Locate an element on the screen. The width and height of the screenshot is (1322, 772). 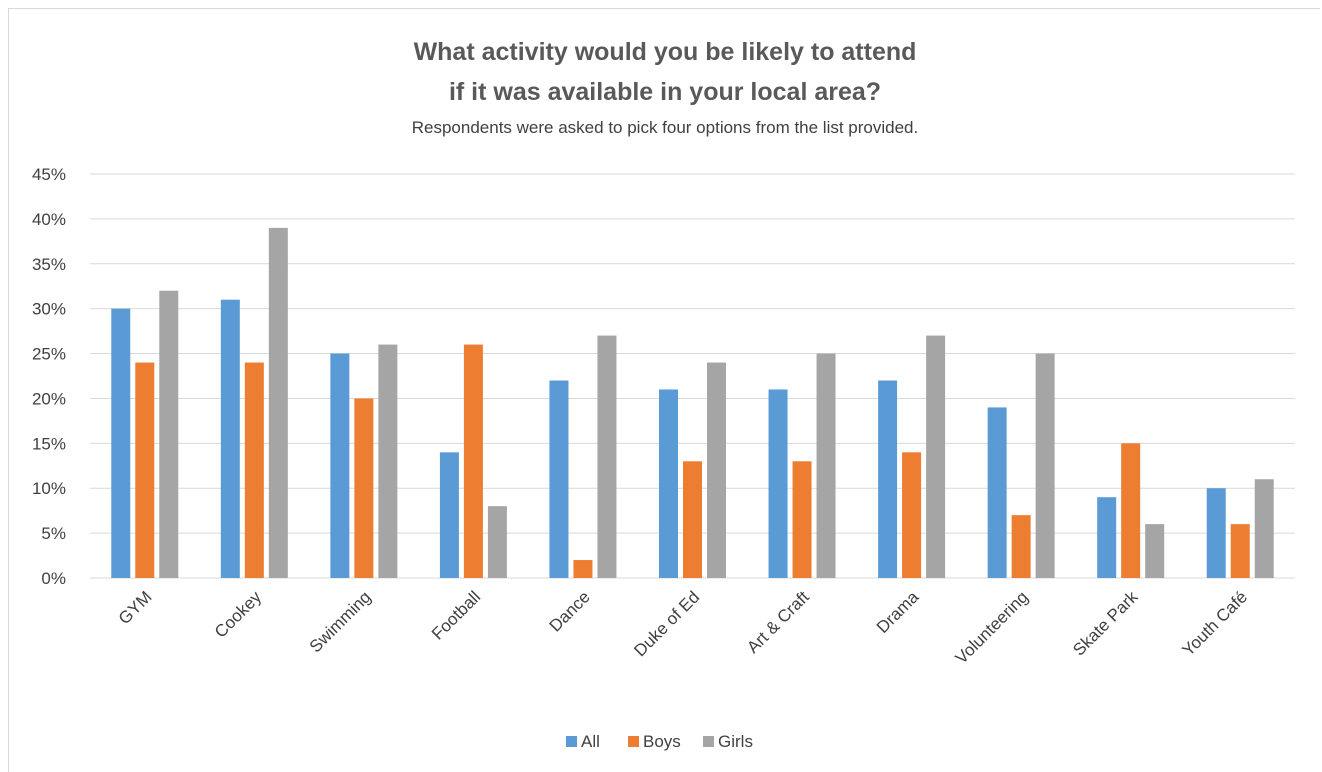
x-tick-label: Art & Craft is located at coordinates (778, 622).